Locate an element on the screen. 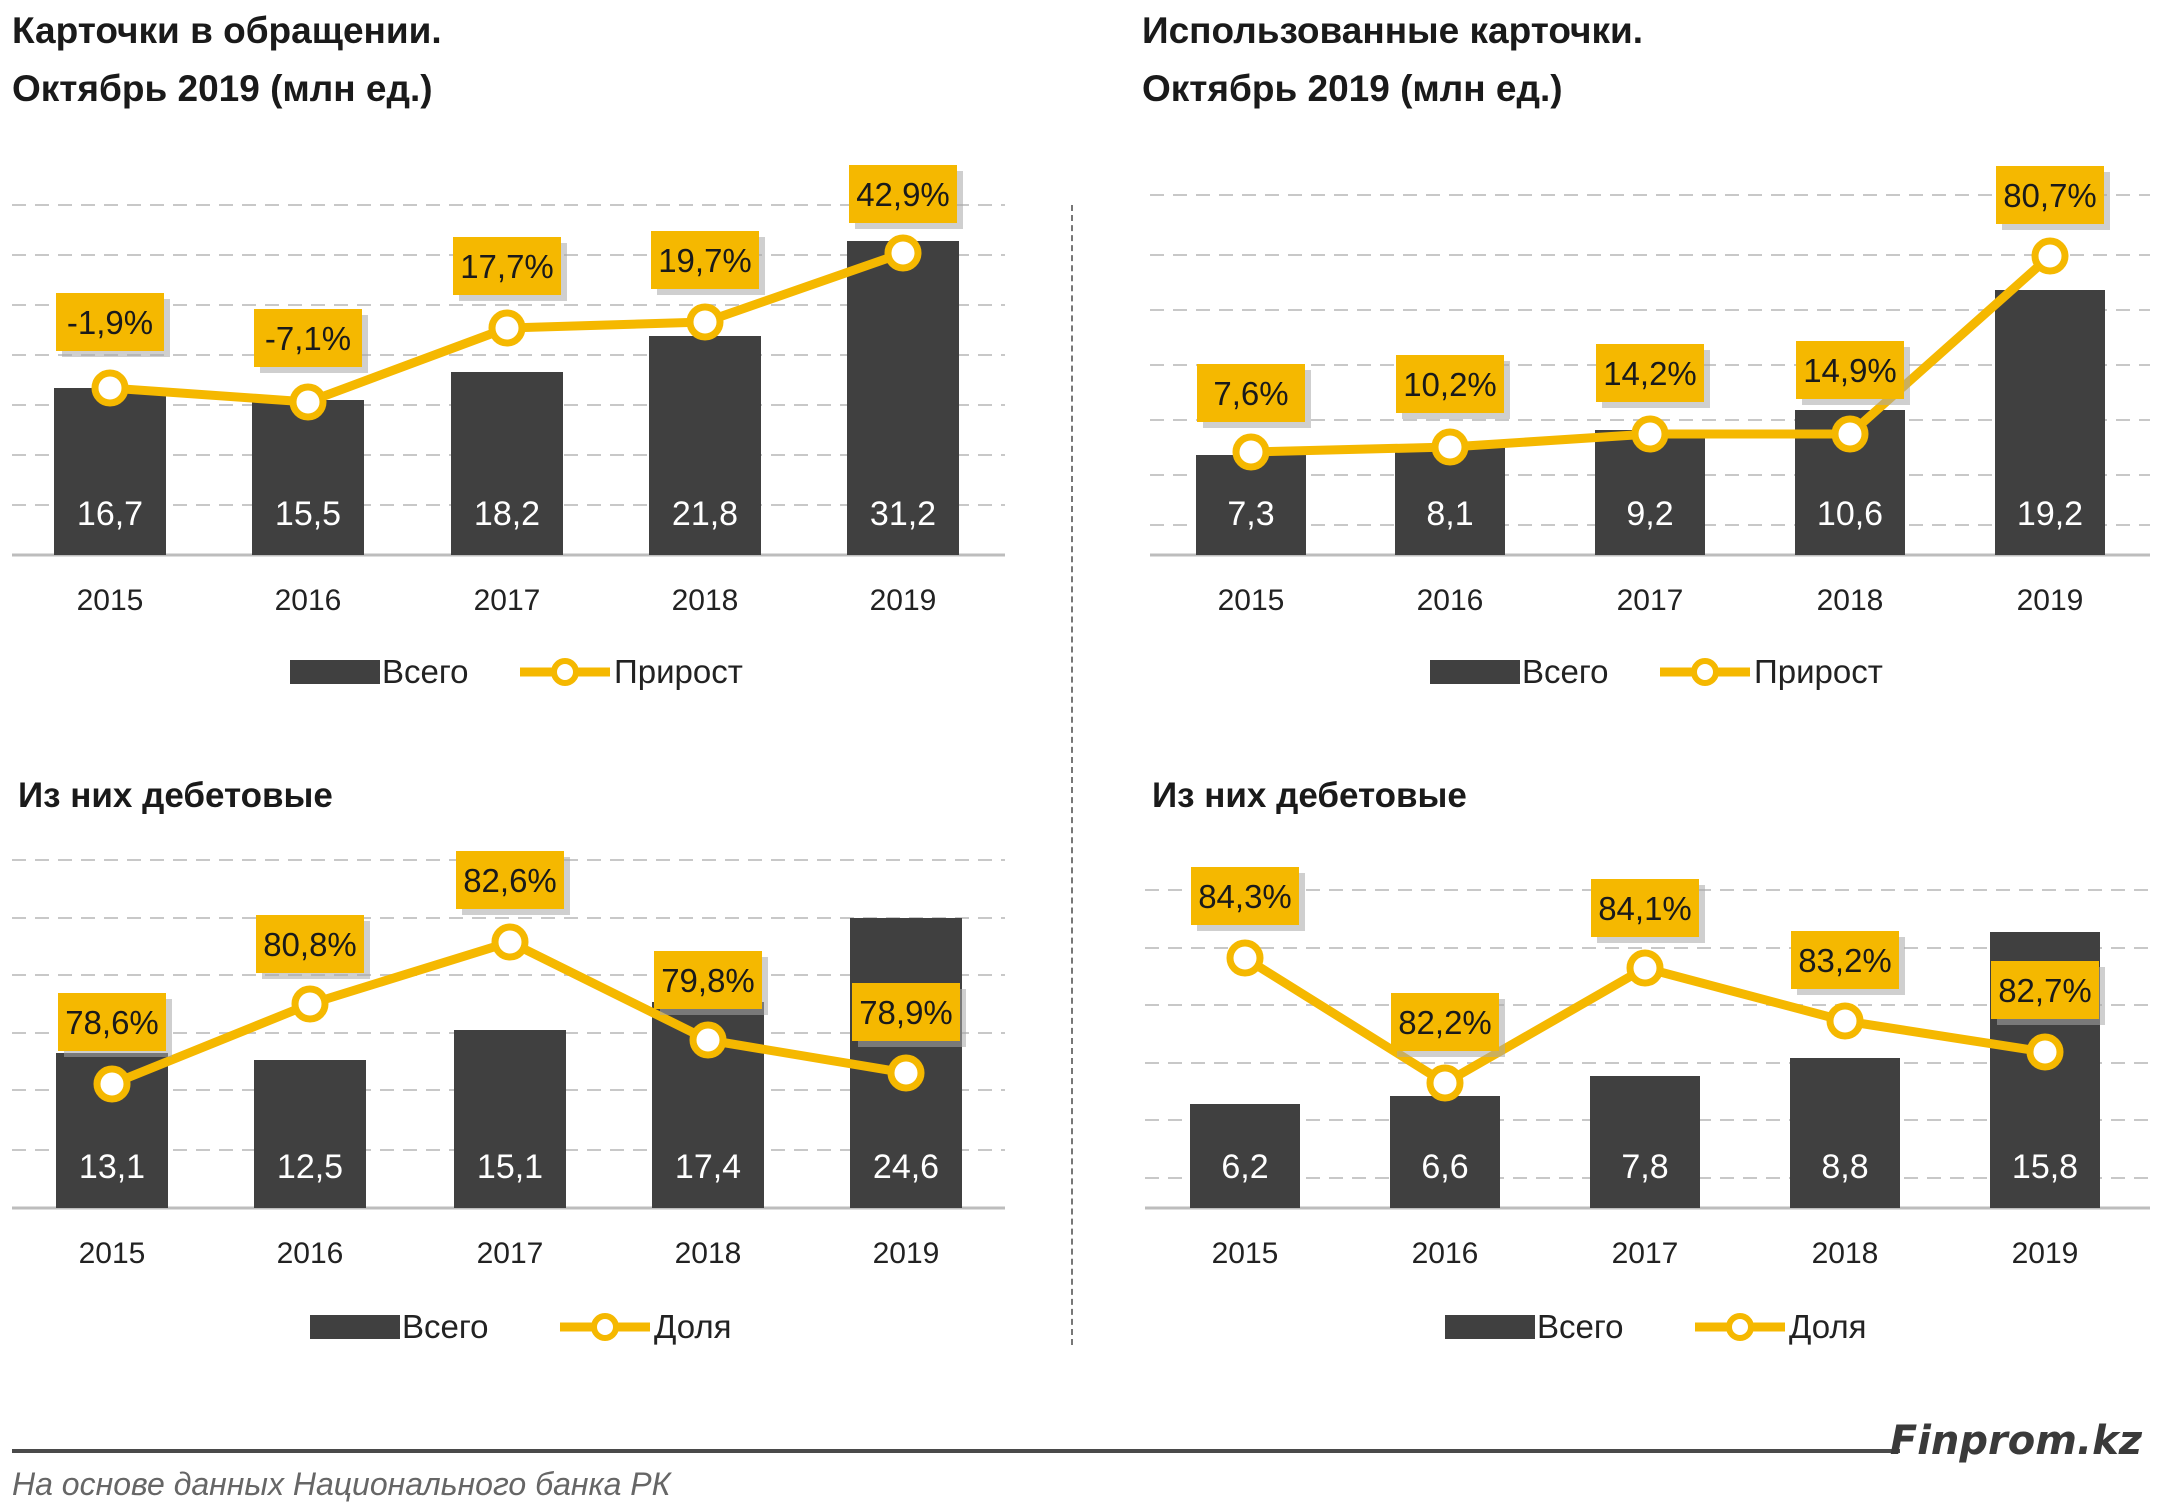 The image size is (2160, 1509). bar-value-label: 10,6 is located at coordinates (1850, 514).